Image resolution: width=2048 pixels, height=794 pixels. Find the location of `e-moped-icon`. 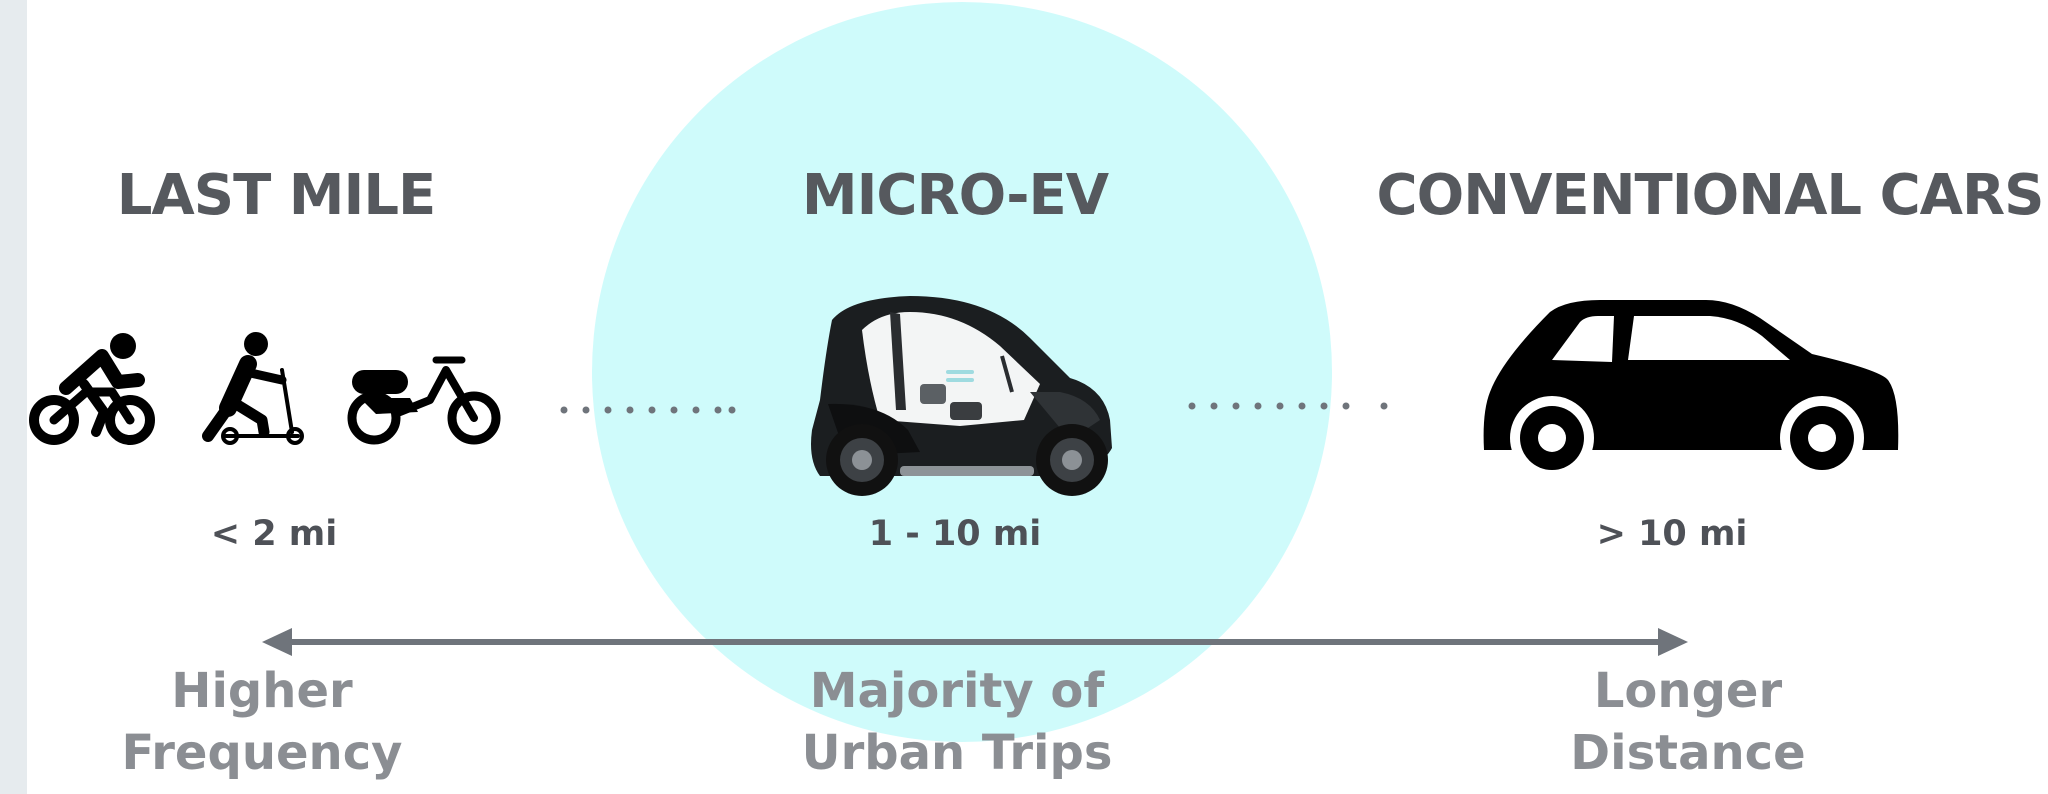

e-moped-icon is located at coordinates (424, 400).